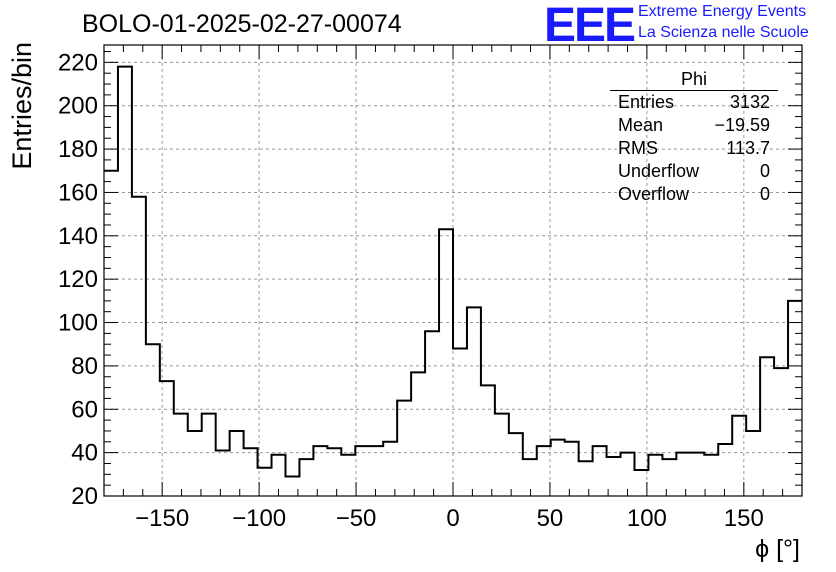 Image resolution: width=836 pixels, height=572 pixels. What do you see at coordinates (695, 194) in the screenshot?
I see `stats-row-overflow: Overflow 0` at bounding box center [695, 194].